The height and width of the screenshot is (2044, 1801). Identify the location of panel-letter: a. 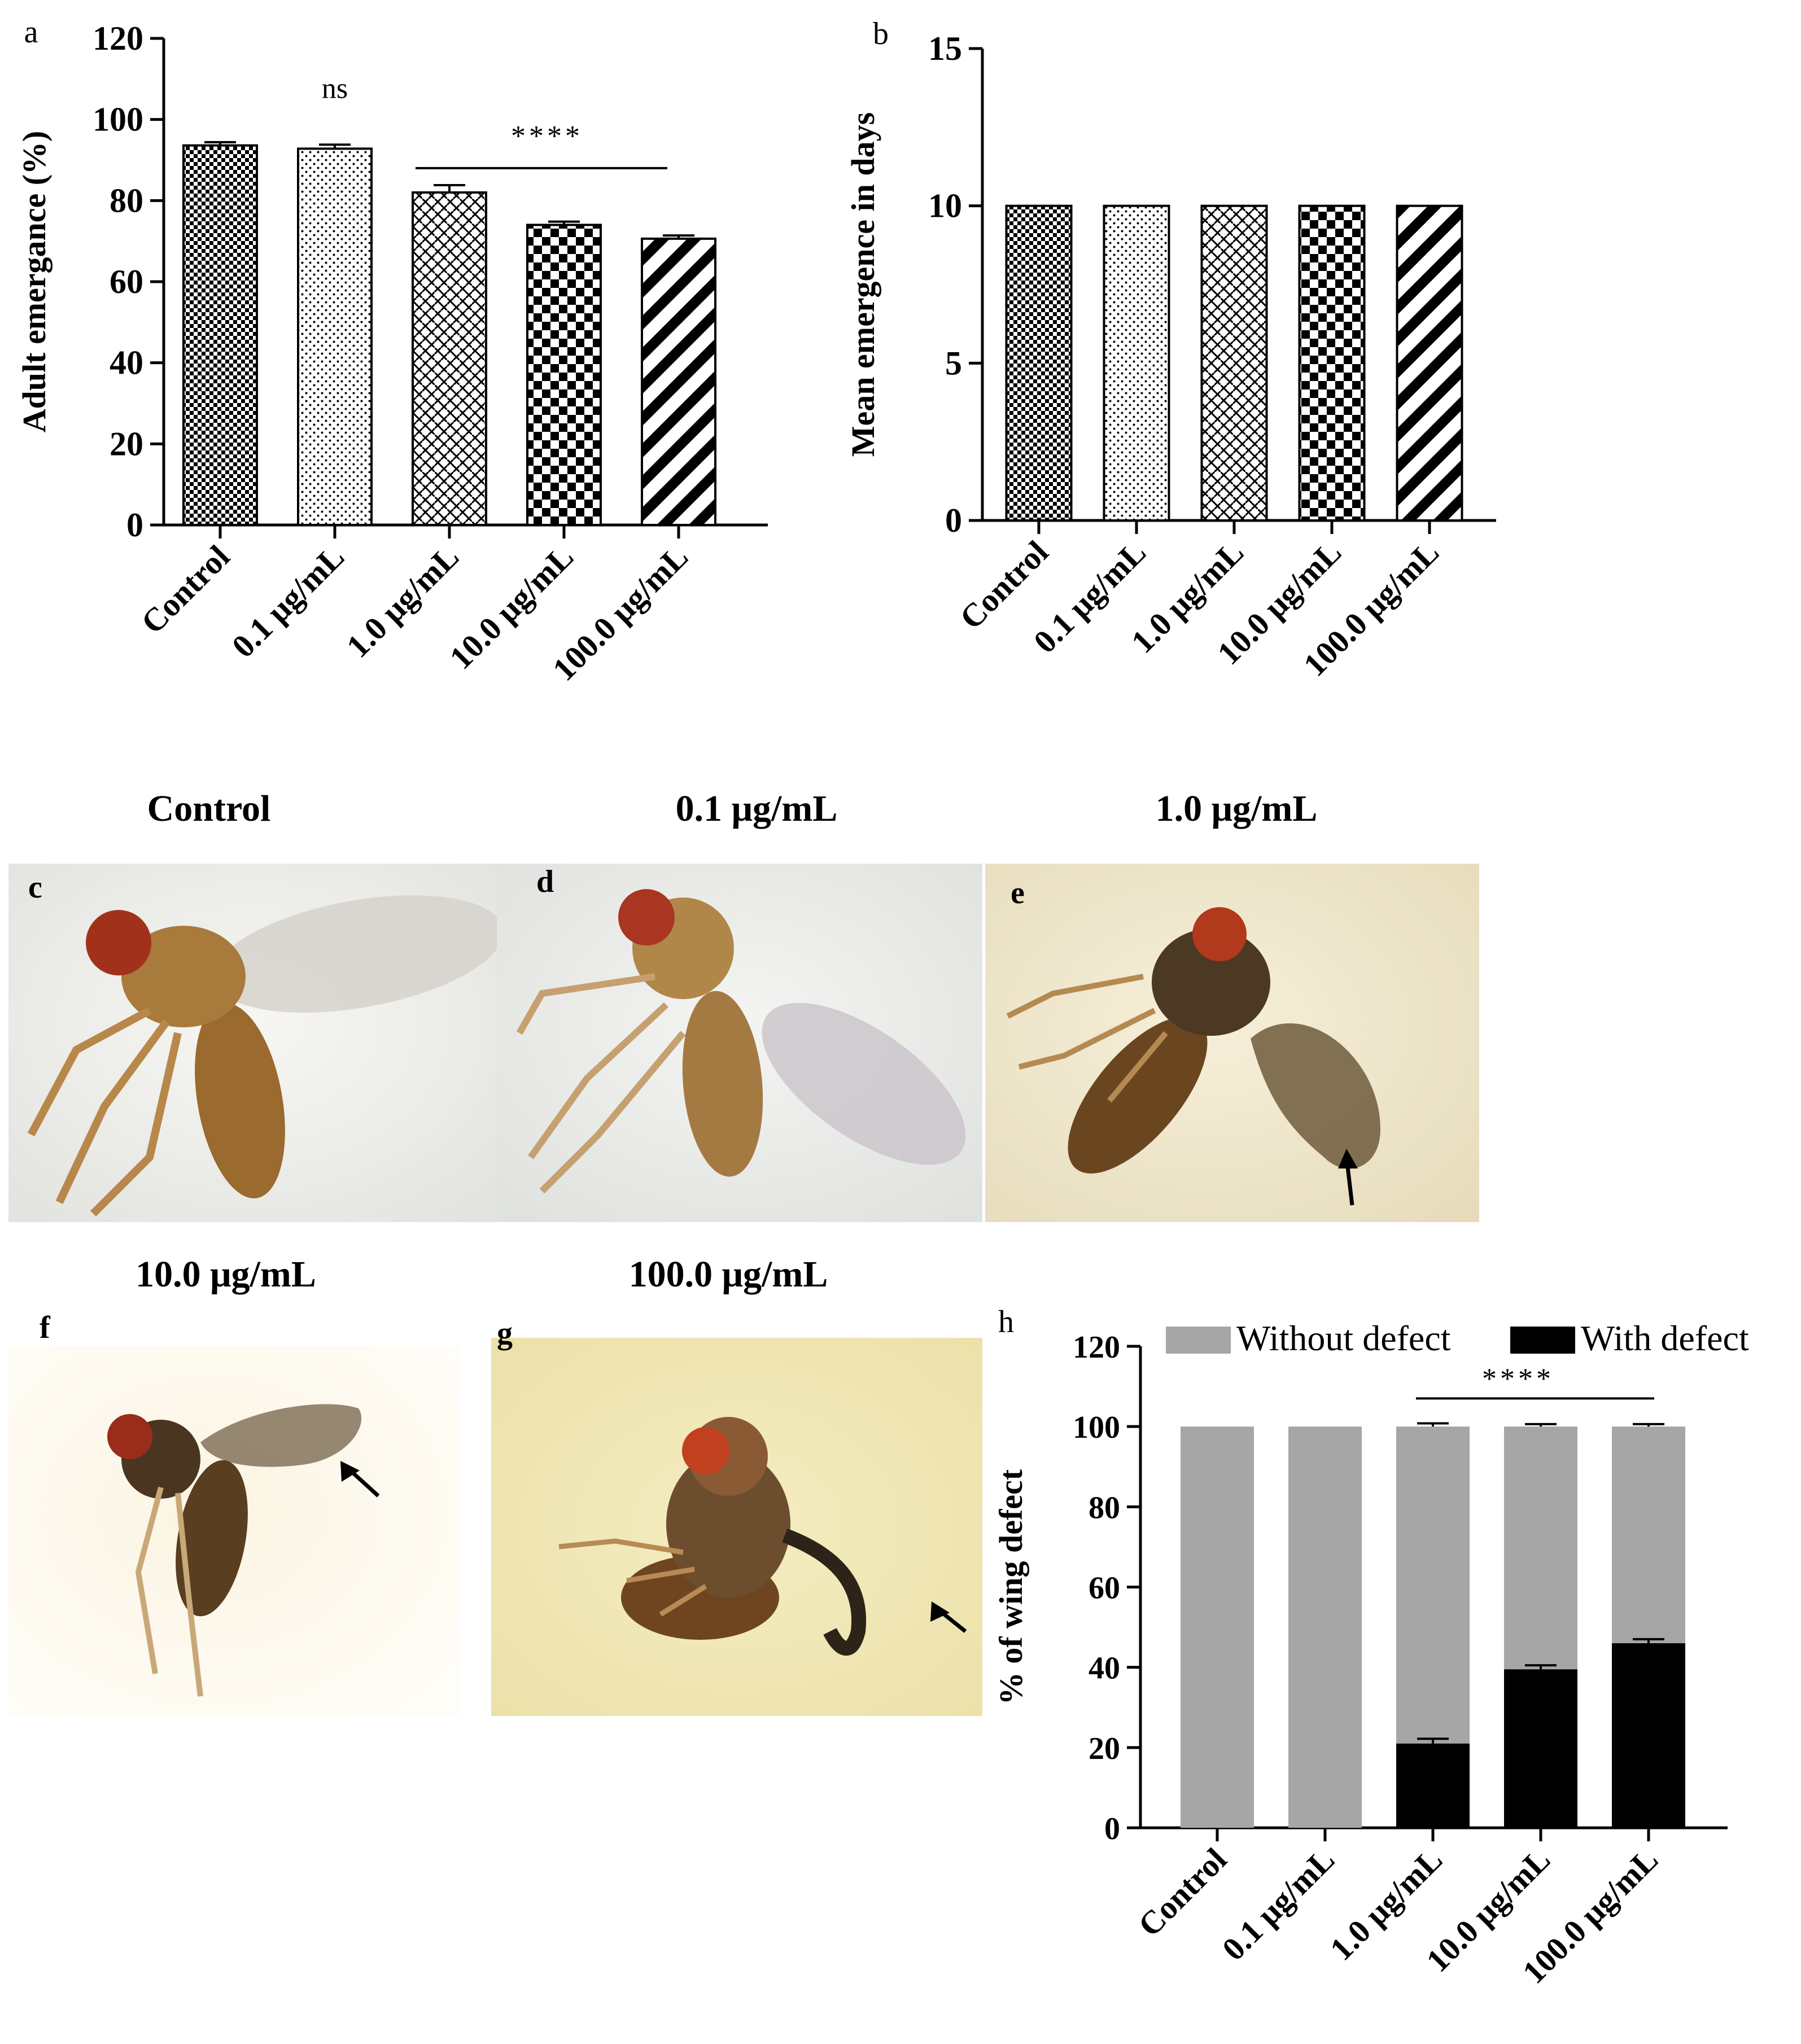
(31, 32).